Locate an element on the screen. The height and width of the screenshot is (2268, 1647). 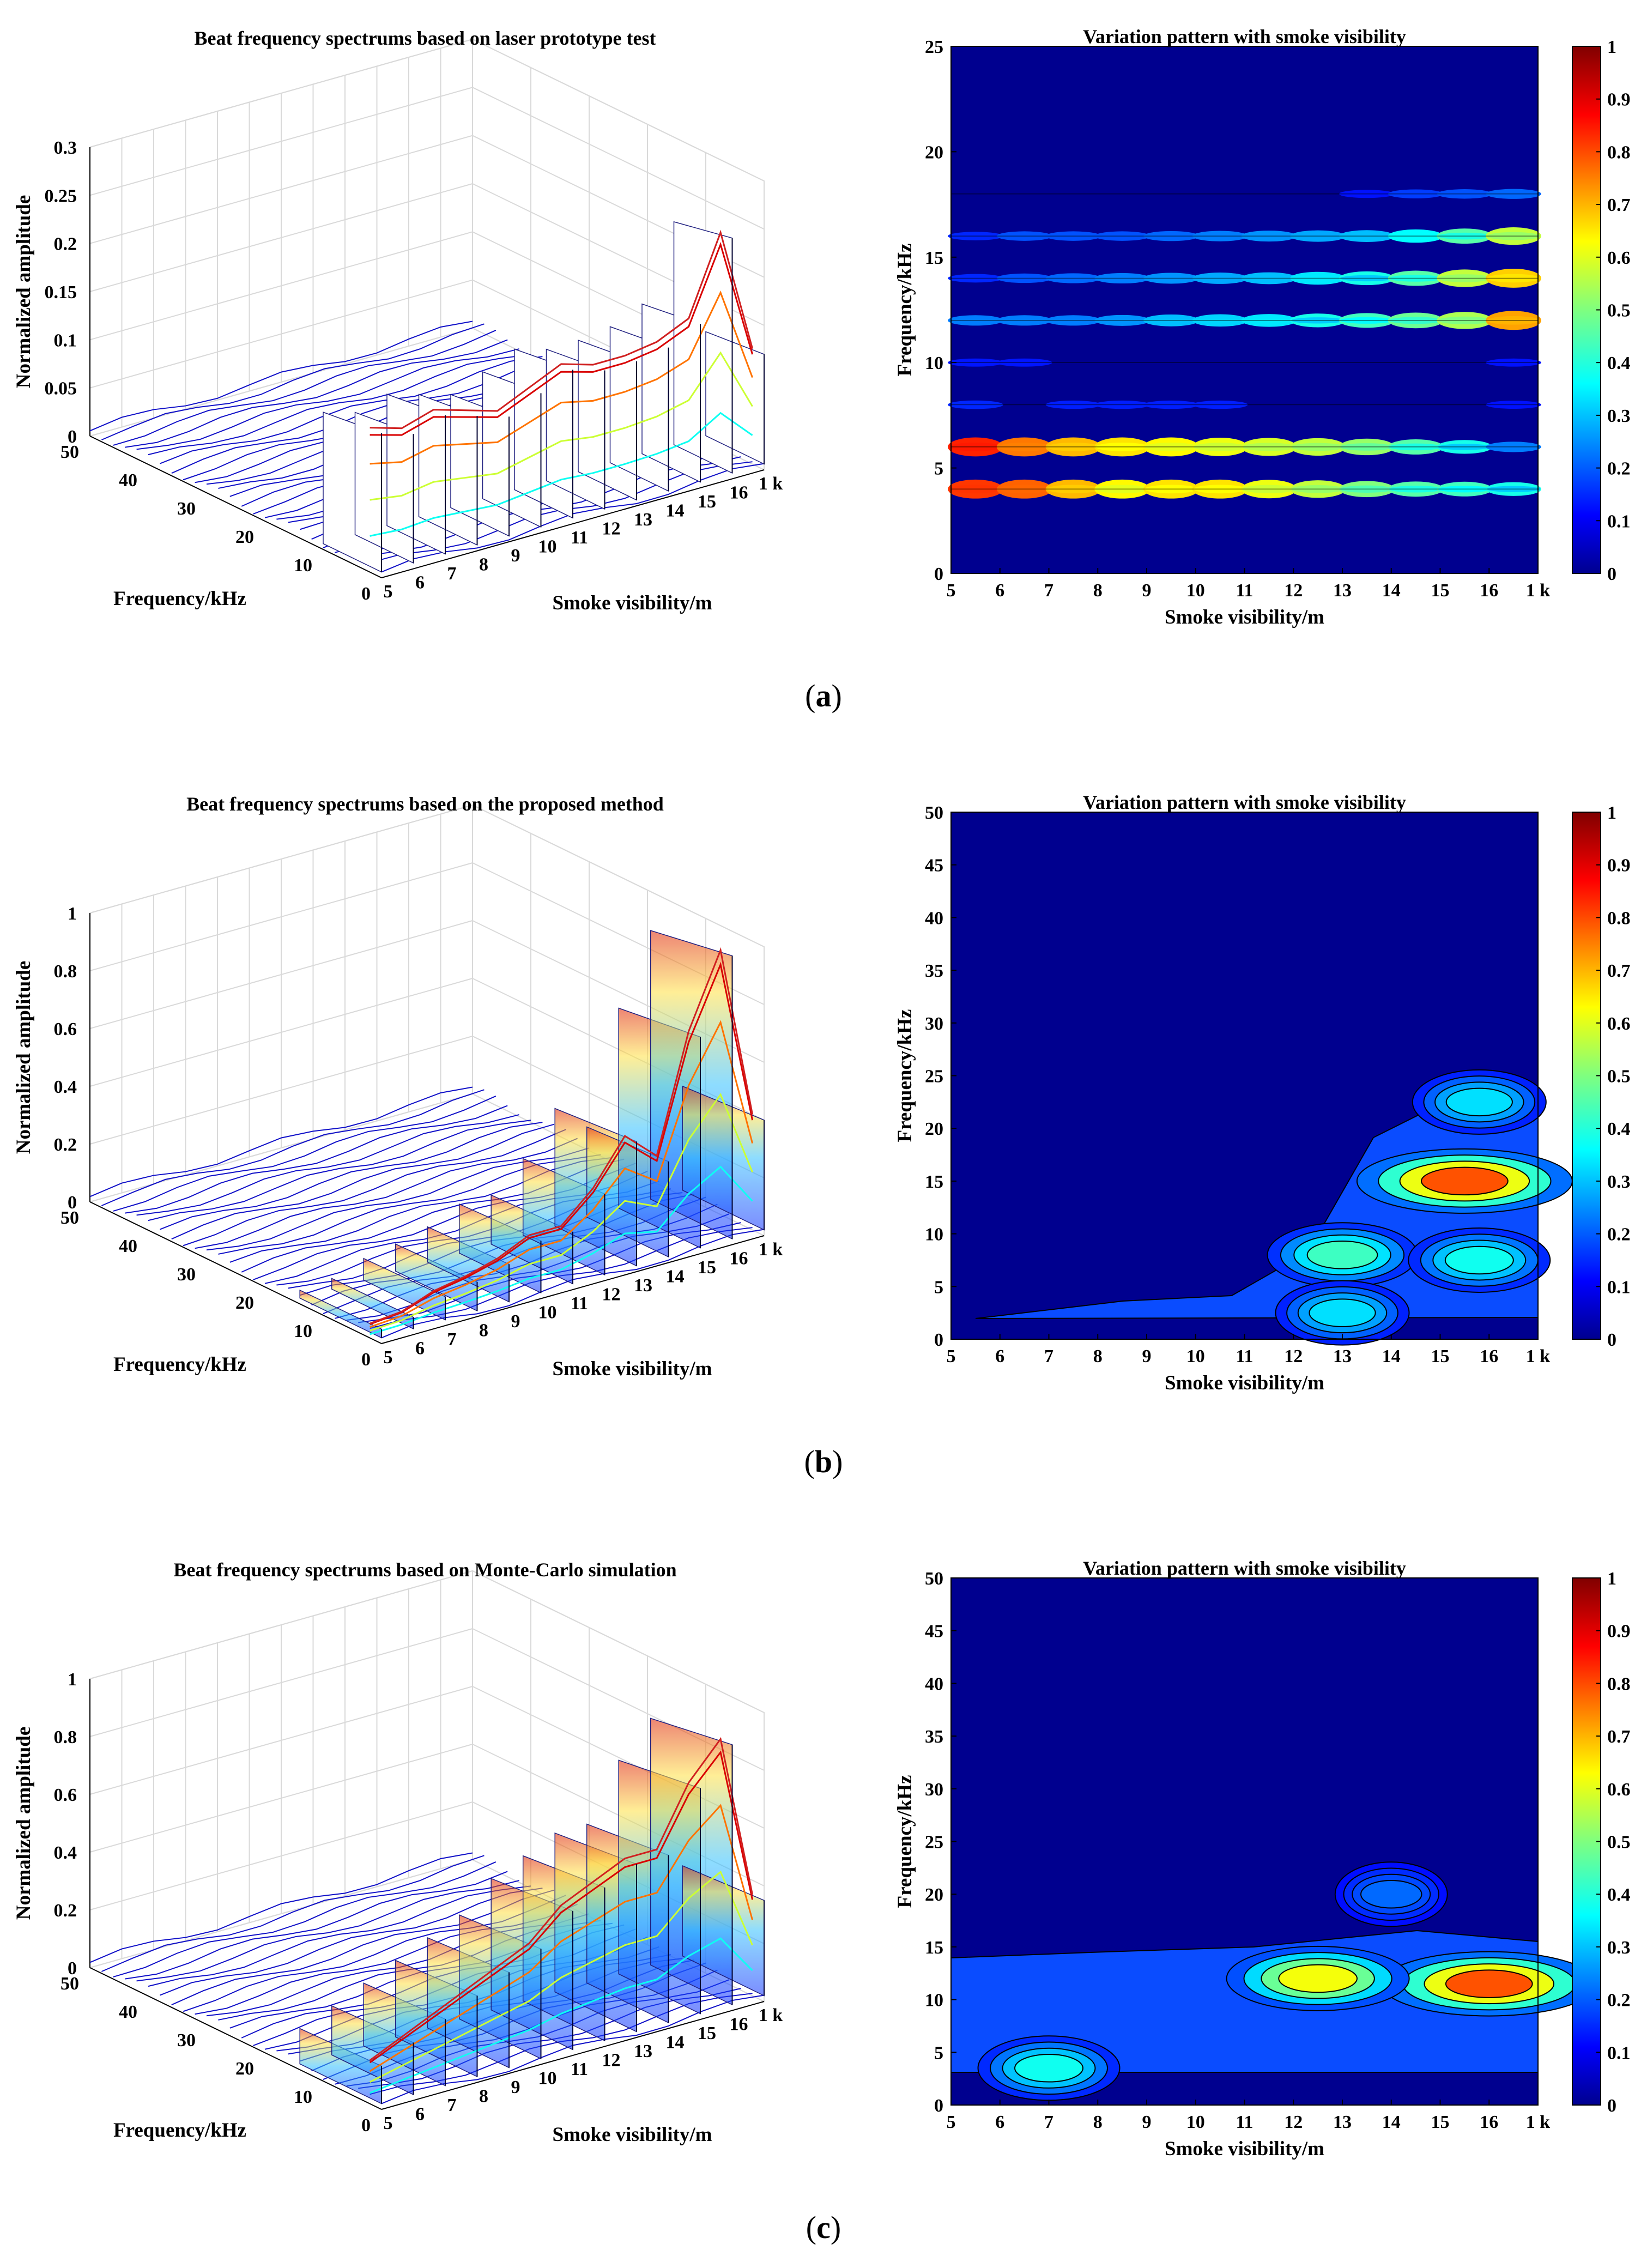
colorbar-tick-label: 0.1 is located at coordinates (1619, 1287).